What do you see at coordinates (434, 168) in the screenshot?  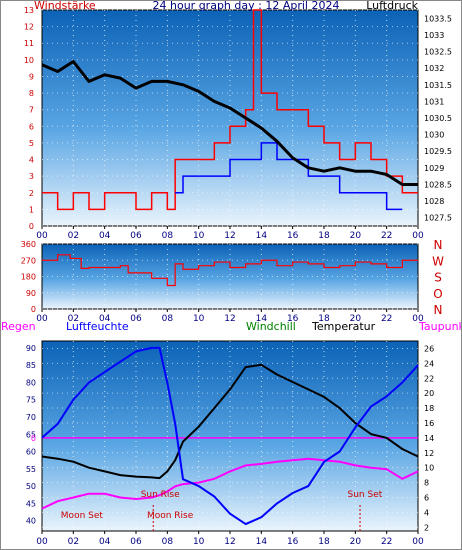 I see `pressure-tick-label: 1029` at bounding box center [434, 168].